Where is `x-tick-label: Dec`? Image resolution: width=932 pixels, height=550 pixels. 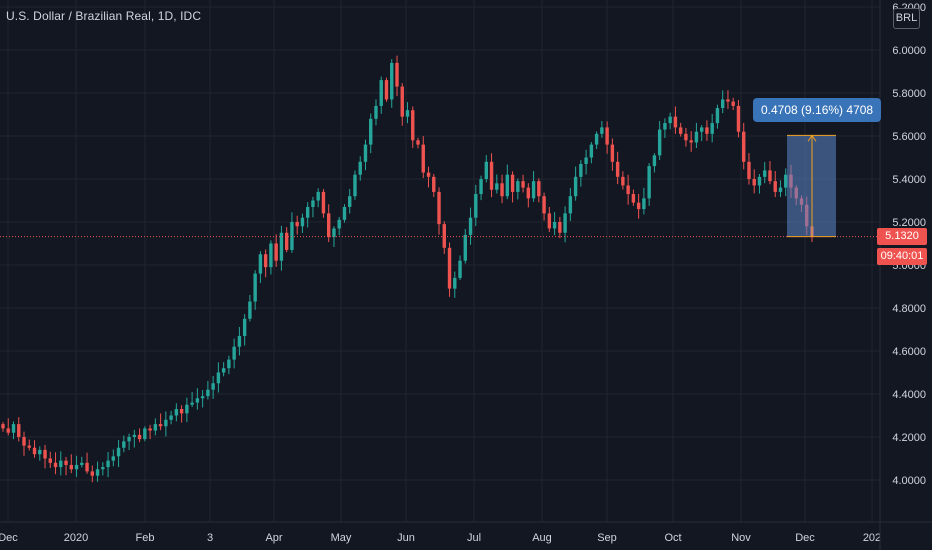 x-tick-label: Dec is located at coordinates (805, 538).